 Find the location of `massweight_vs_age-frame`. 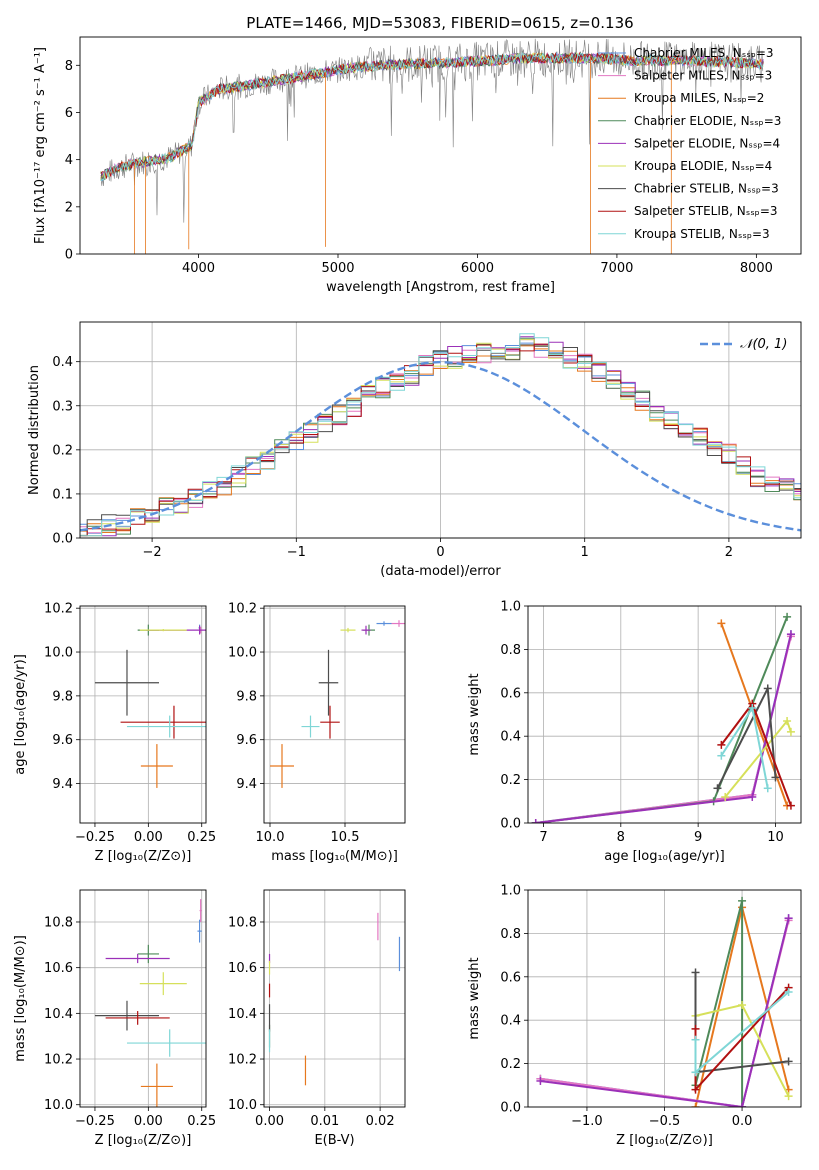

massweight_vs_age-frame is located at coordinates (664, 714).